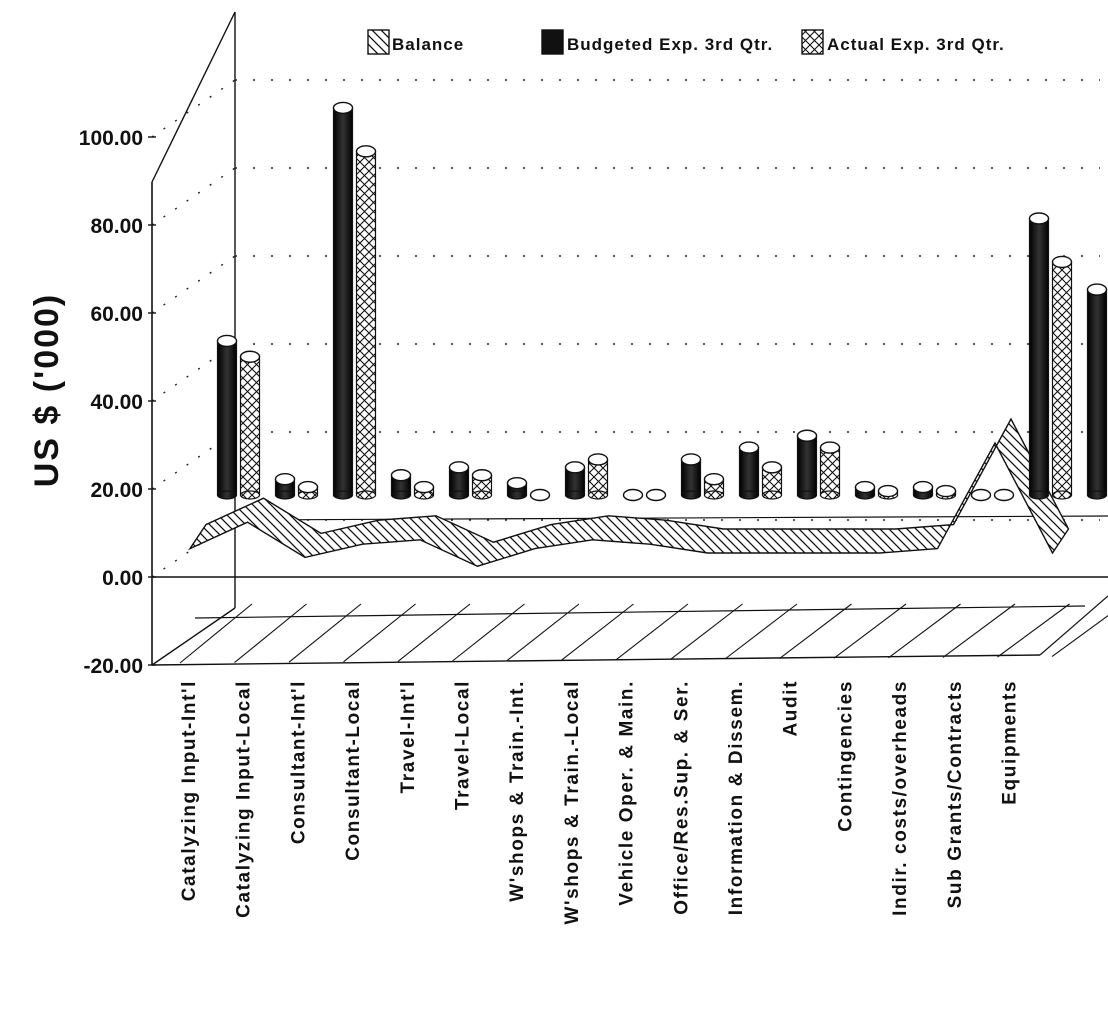 The image size is (1108, 1013). What do you see at coordinates (193, 636) in the screenshot?
I see `bottom-depth-edge` at bounding box center [193, 636].